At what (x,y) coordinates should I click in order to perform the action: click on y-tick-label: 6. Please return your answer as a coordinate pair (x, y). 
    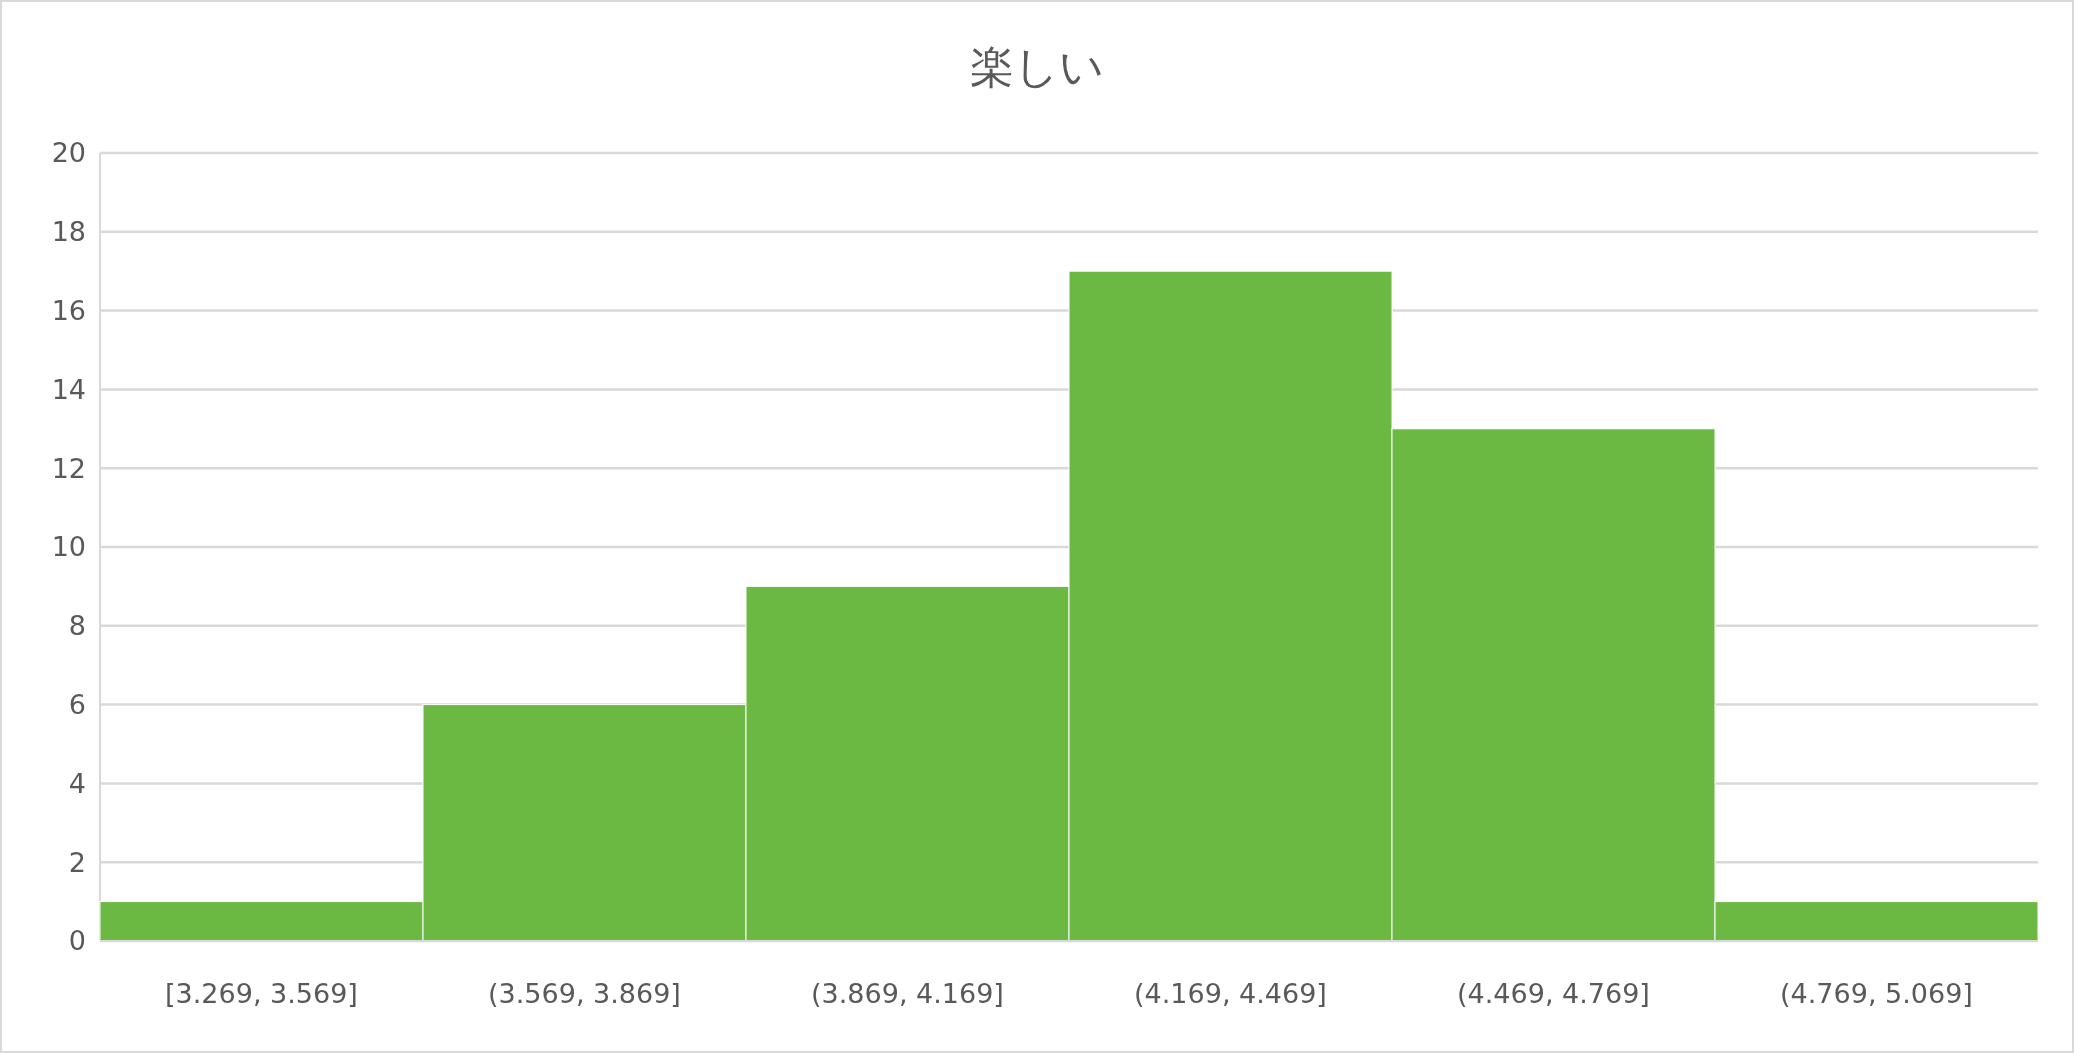
    Looking at the image, I should click on (77, 705).